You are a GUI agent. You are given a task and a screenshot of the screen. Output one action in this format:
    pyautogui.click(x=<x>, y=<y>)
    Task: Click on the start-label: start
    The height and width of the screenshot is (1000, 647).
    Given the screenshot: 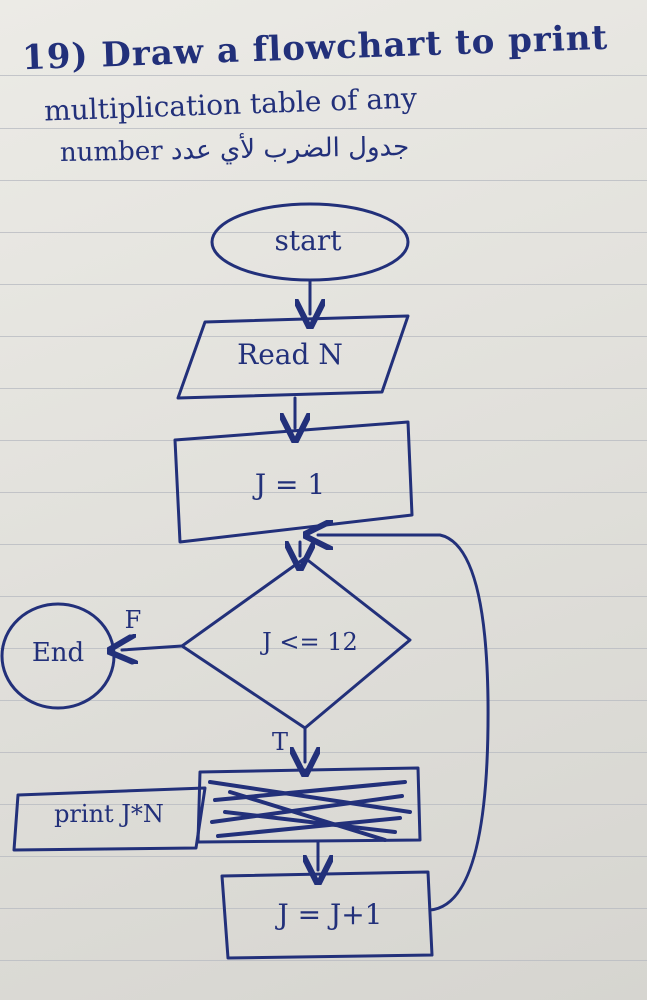 What is the action you would take?
    pyautogui.click(x=308, y=240)
    